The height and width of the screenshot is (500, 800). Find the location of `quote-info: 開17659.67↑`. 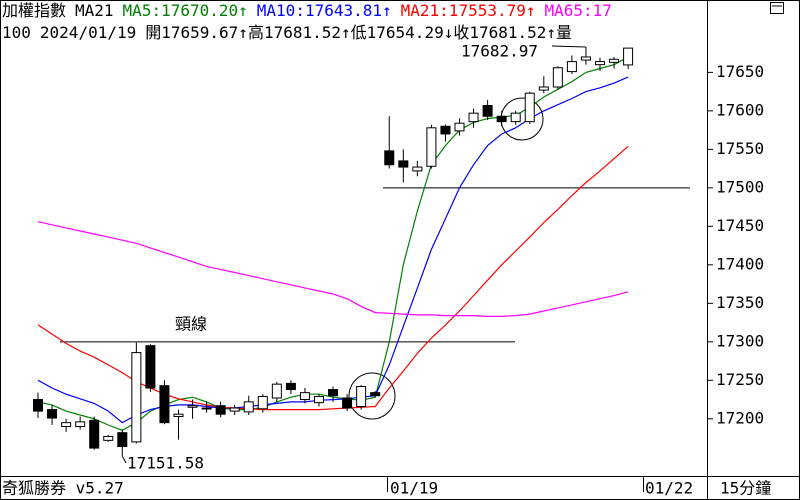

quote-info: 開17659.67↑ is located at coordinates (196, 32).